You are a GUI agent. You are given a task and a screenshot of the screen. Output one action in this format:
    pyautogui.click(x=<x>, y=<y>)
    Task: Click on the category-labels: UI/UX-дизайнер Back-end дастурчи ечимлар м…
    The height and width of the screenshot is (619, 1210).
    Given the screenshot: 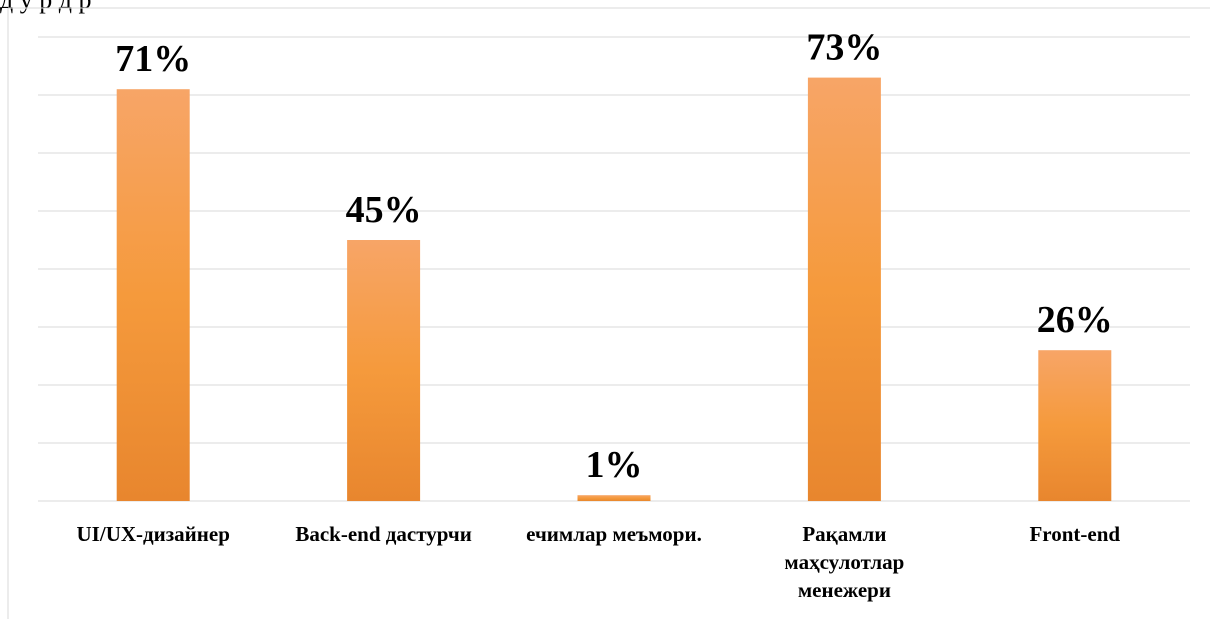 What is the action you would take?
    pyautogui.click(x=599, y=562)
    